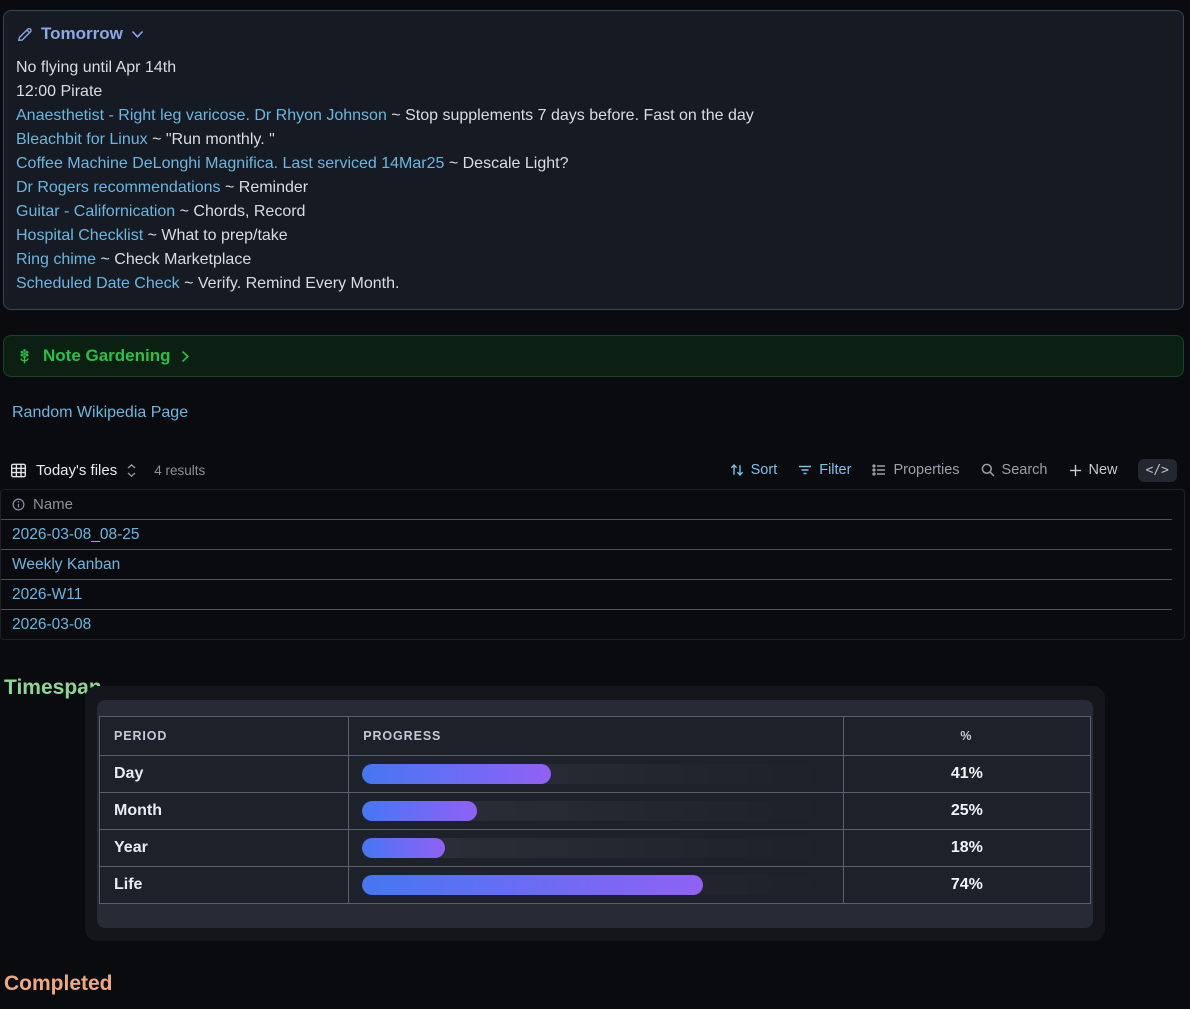  Describe the element at coordinates (1157, 470) in the screenshot. I see `code-view-button: </>` at that location.